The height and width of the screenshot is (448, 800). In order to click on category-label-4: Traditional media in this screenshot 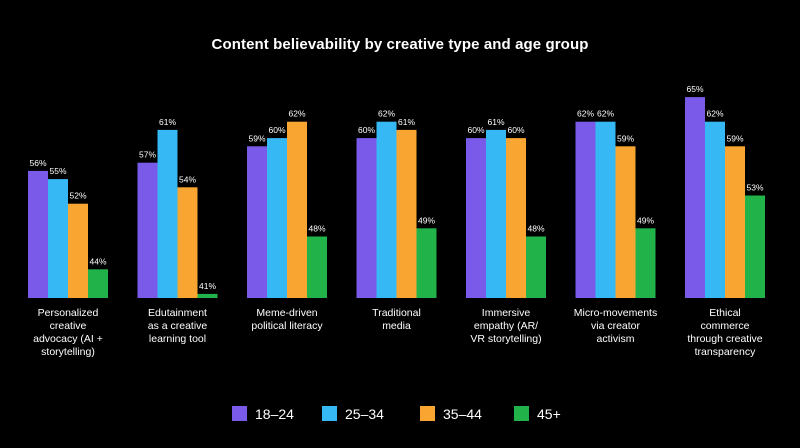, I will do `click(396, 319)`.